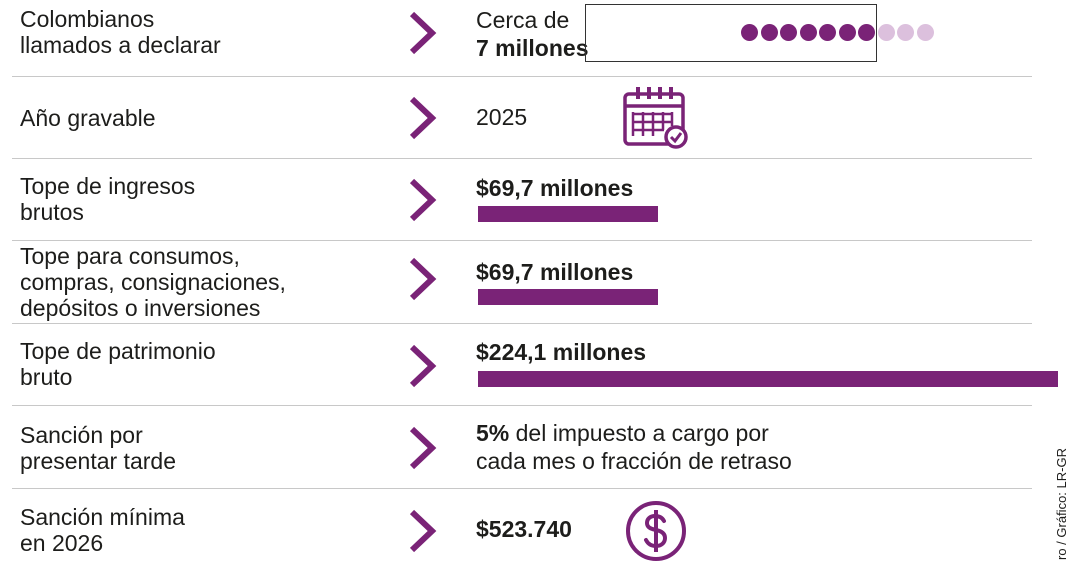 The width and height of the screenshot is (1080, 567). I want to click on label-line: Sanción mínima, so click(102, 517).